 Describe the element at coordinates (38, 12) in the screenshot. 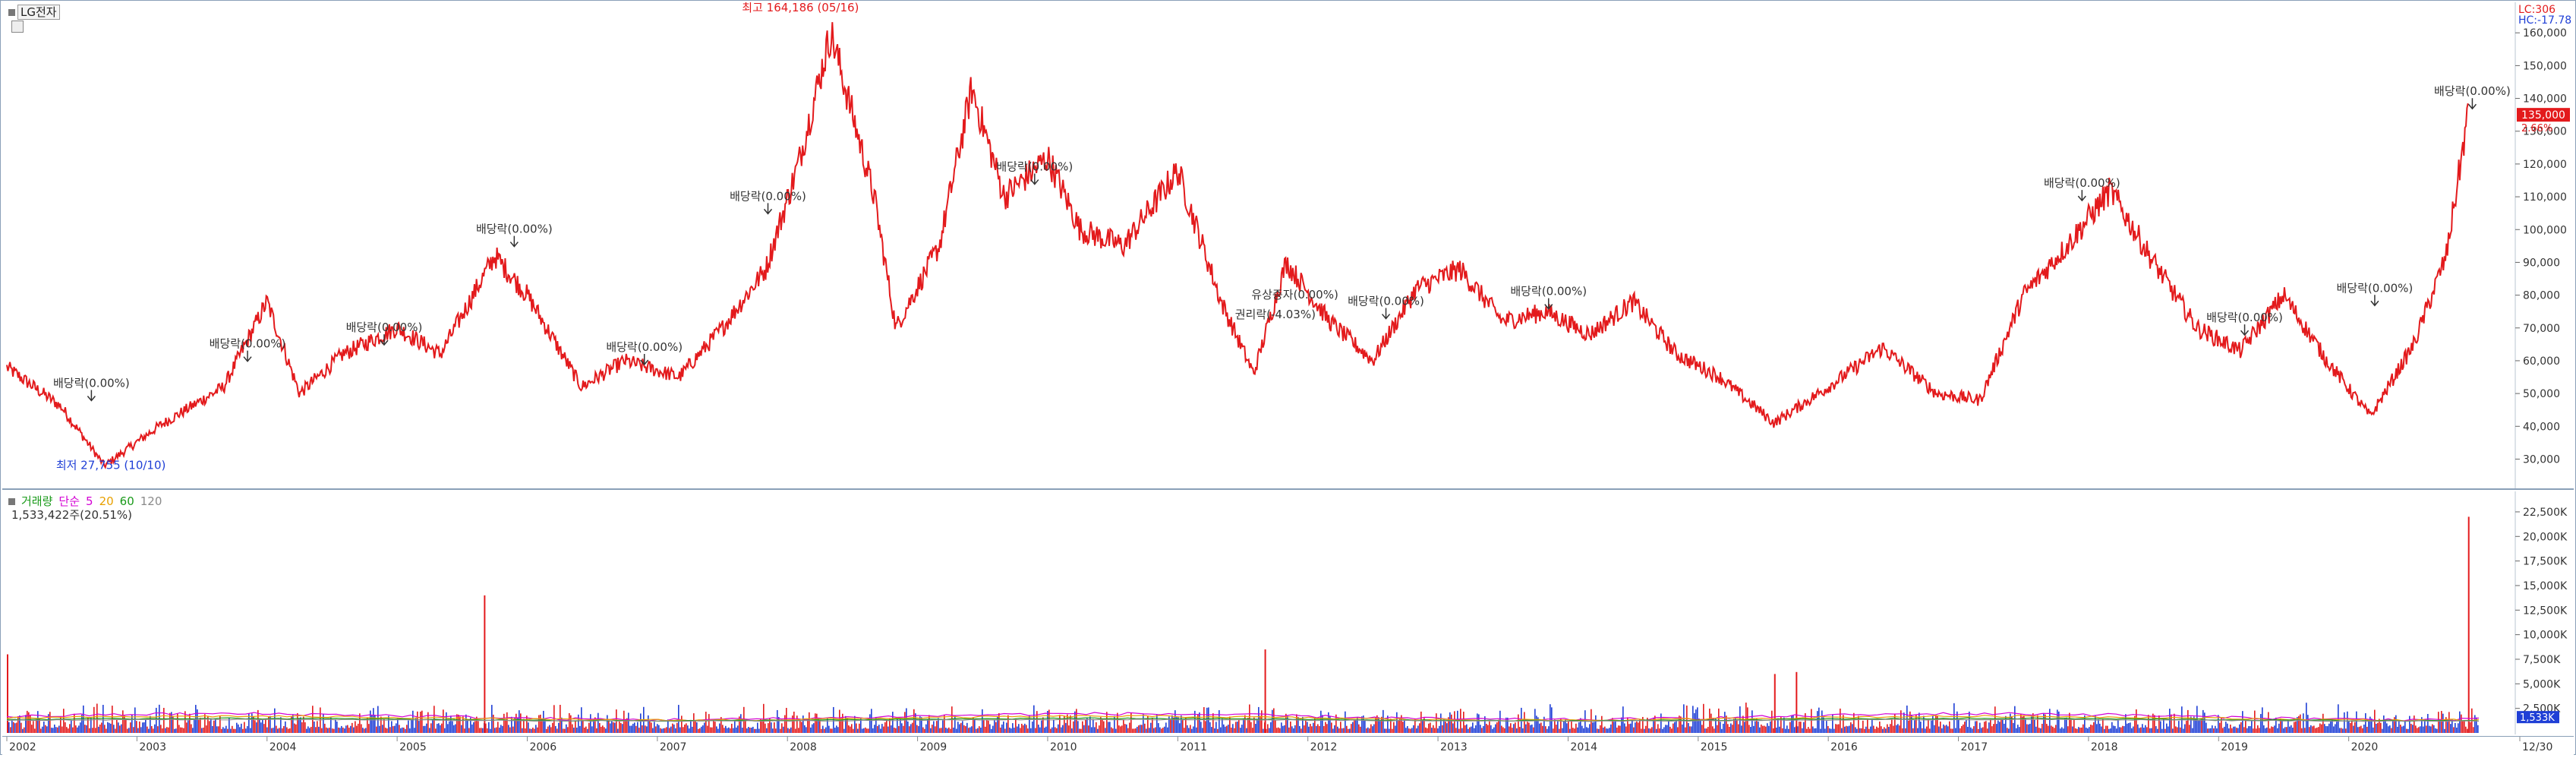

I see `stock-name-label: LG전자` at that location.